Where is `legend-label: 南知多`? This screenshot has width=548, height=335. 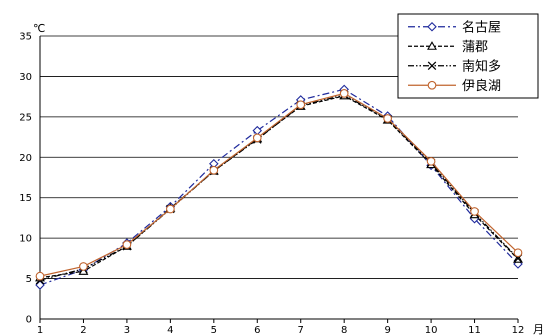 legend-label: 南知多 is located at coordinates (481, 66).